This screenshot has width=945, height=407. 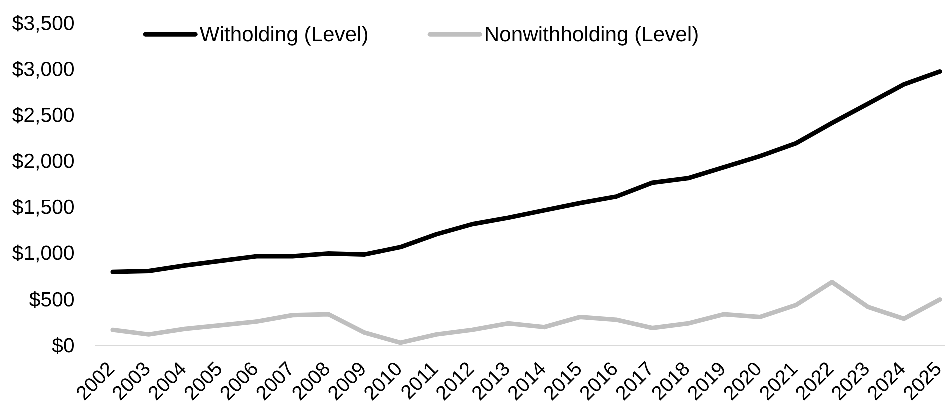 I want to click on y-tick-label: $2,500, so click(x=43, y=116).